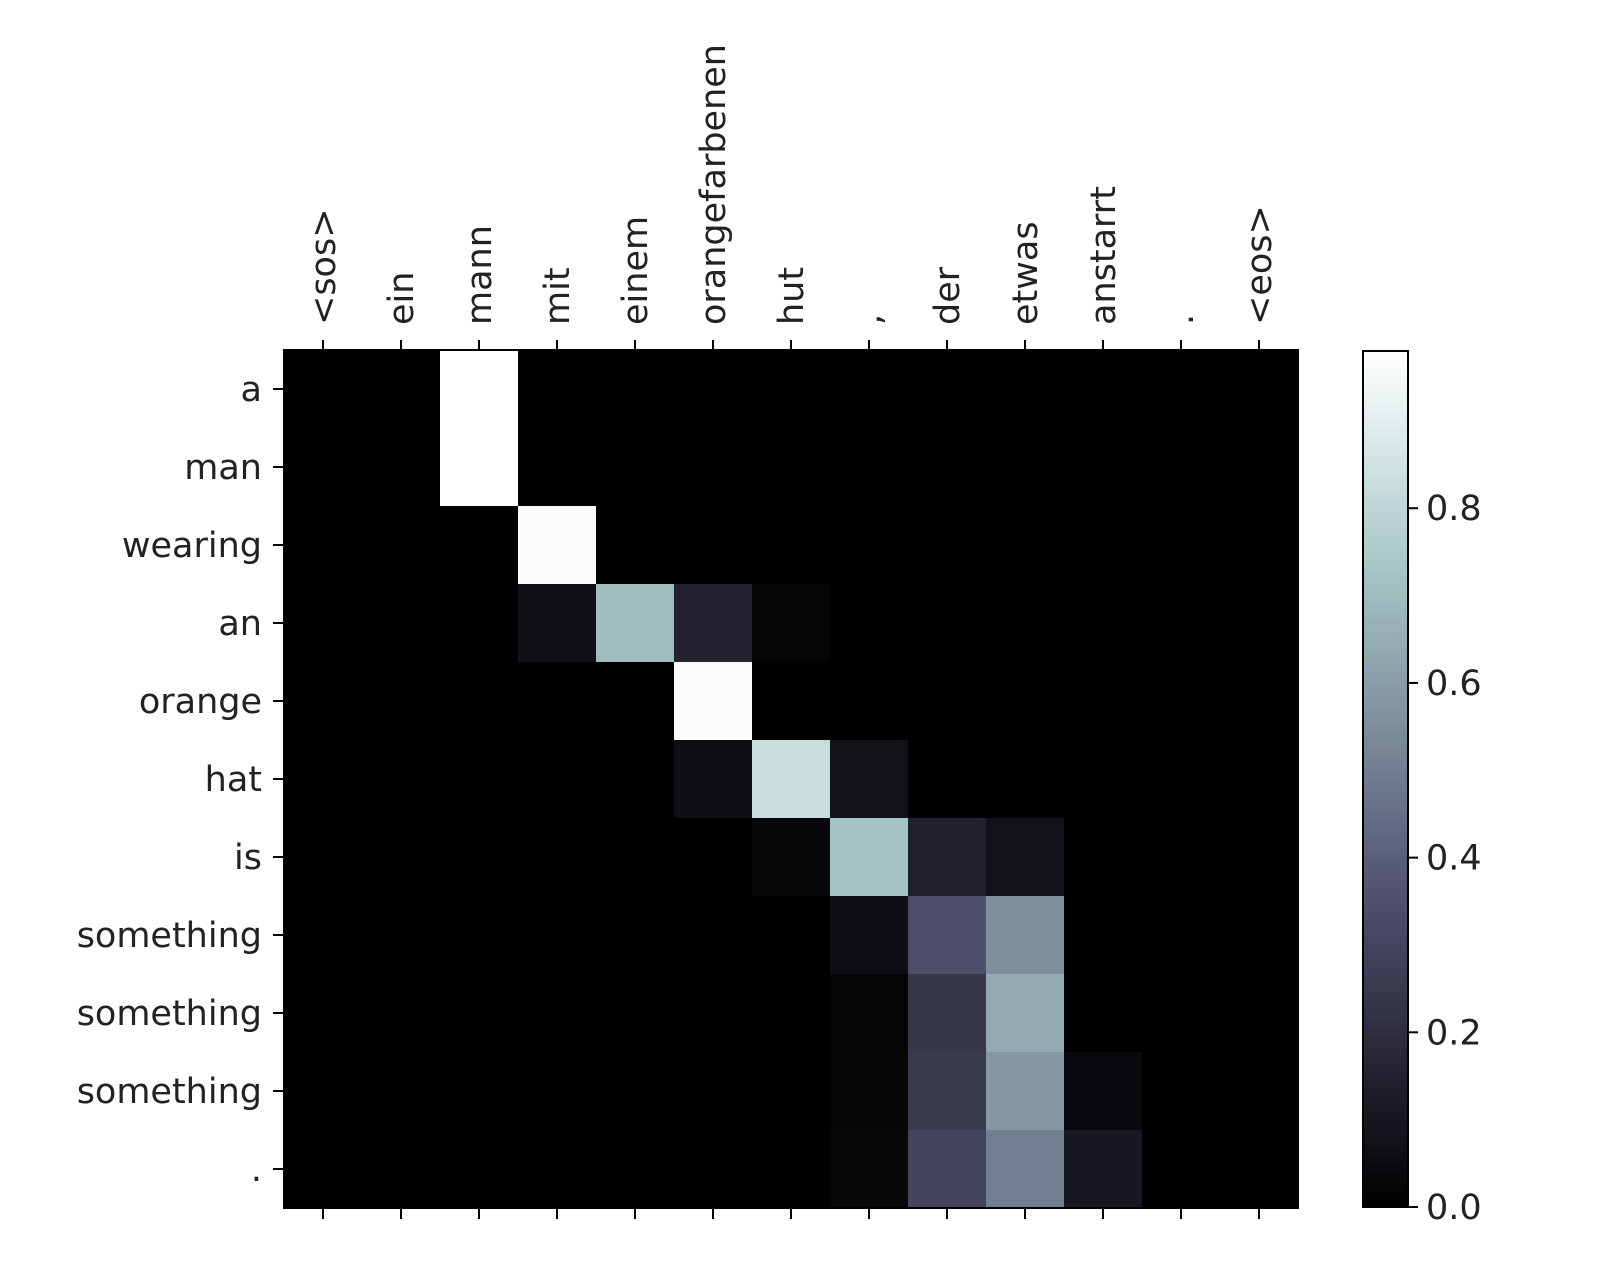 The width and height of the screenshot is (1611, 1262). I want to click on colorbar-tick-label: 0.8, so click(1454, 509).